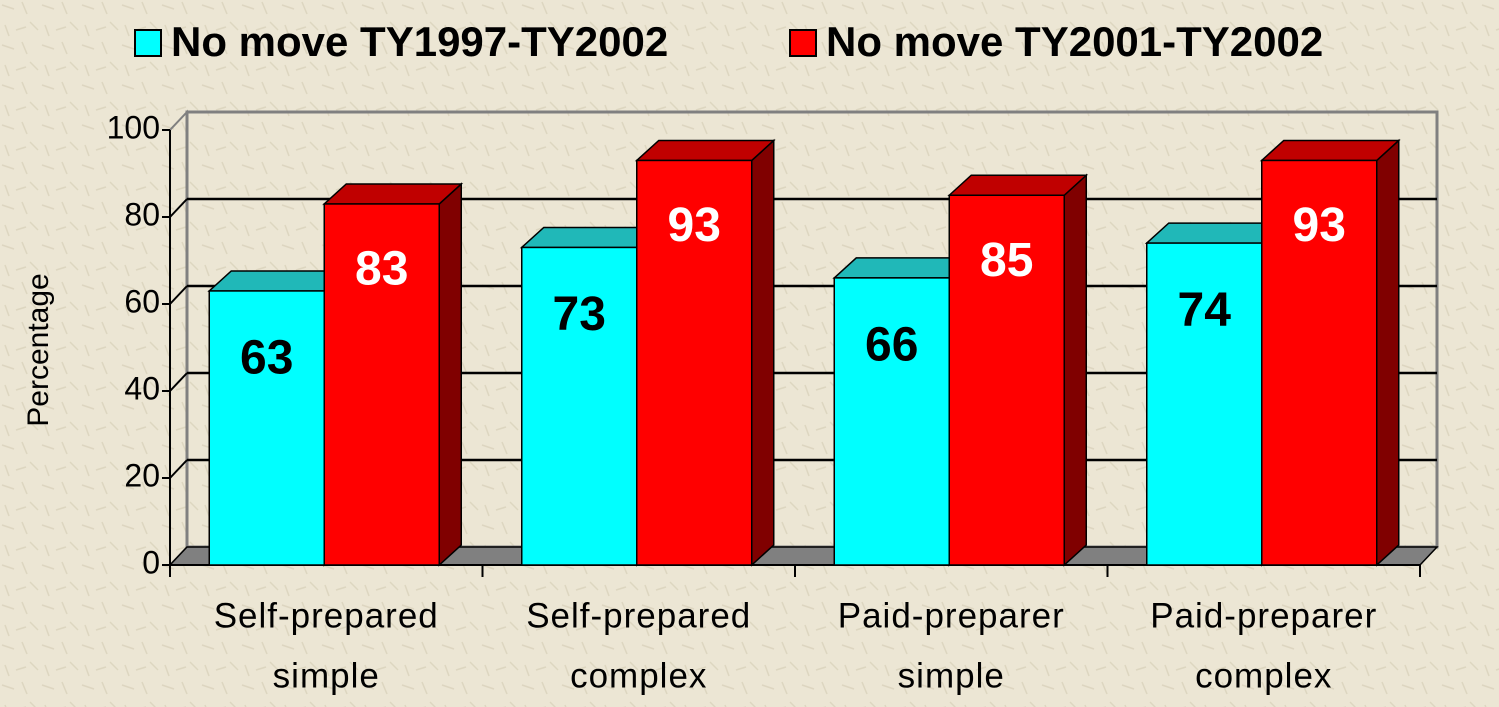 The width and height of the screenshot is (1499, 707). I want to click on y-tick-label: 60, so click(142, 301).